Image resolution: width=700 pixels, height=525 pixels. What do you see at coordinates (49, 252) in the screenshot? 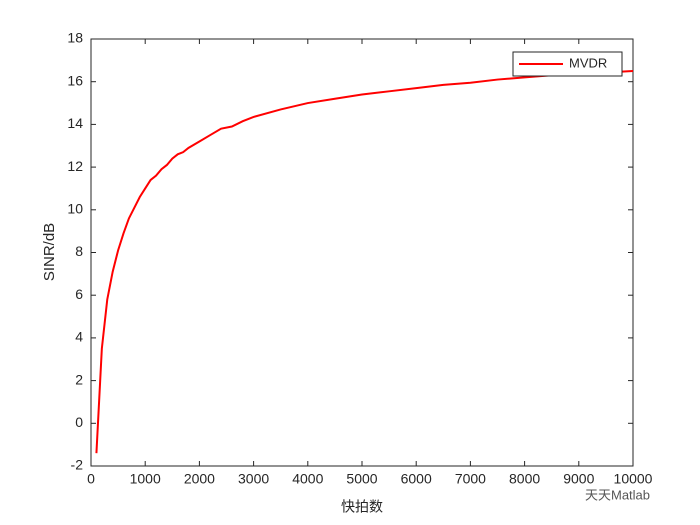
I see `y-axis-label: SINR/dB` at bounding box center [49, 252].